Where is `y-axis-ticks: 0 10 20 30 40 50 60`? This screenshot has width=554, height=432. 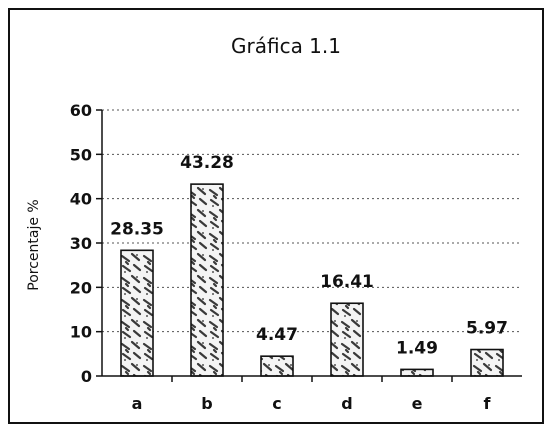
y-axis-ticks: 0 10 20 30 40 50 60 is located at coordinates (81, 243).